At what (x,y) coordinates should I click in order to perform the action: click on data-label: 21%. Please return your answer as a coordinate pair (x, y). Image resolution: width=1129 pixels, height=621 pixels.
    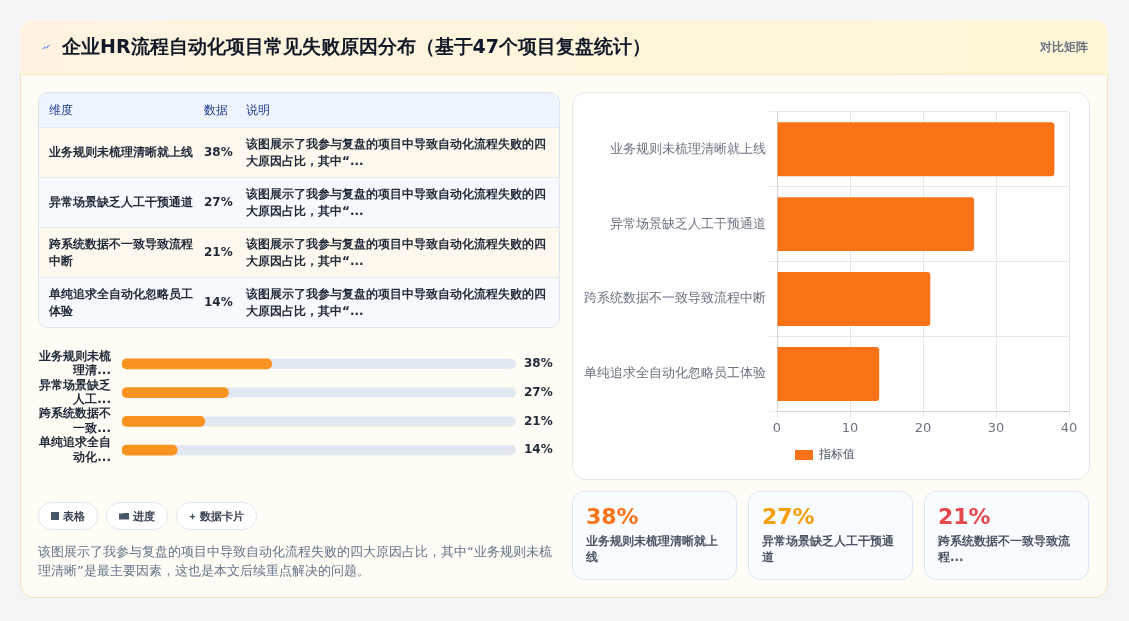
    Looking at the image, I should click on (538, 420).